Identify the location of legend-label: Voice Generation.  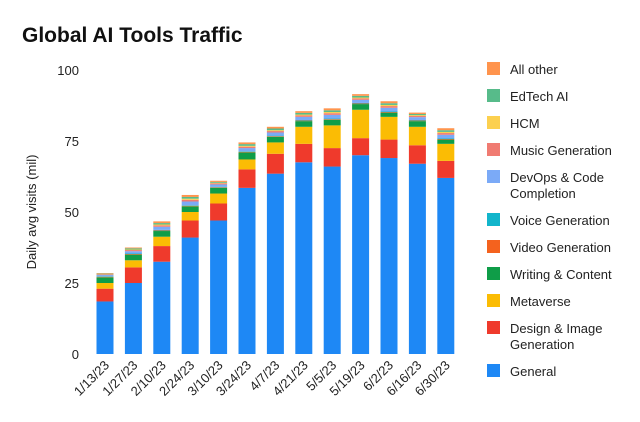
(560, 220).